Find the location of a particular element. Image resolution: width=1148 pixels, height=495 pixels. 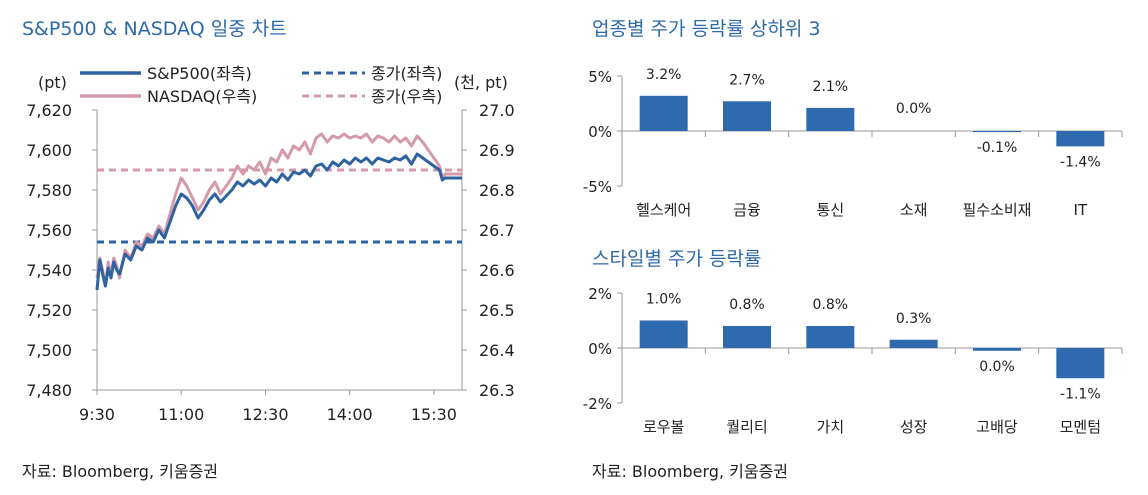

style-category-label: 성장 is located at coordinates (914, 427).